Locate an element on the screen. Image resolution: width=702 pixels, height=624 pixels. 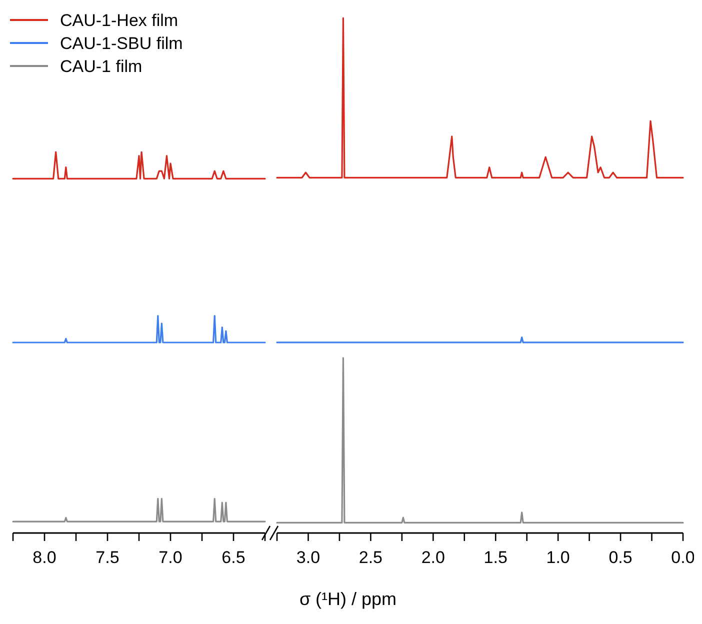
legend-label: CAU-1-Hex film is located at coordinates (119, 20).